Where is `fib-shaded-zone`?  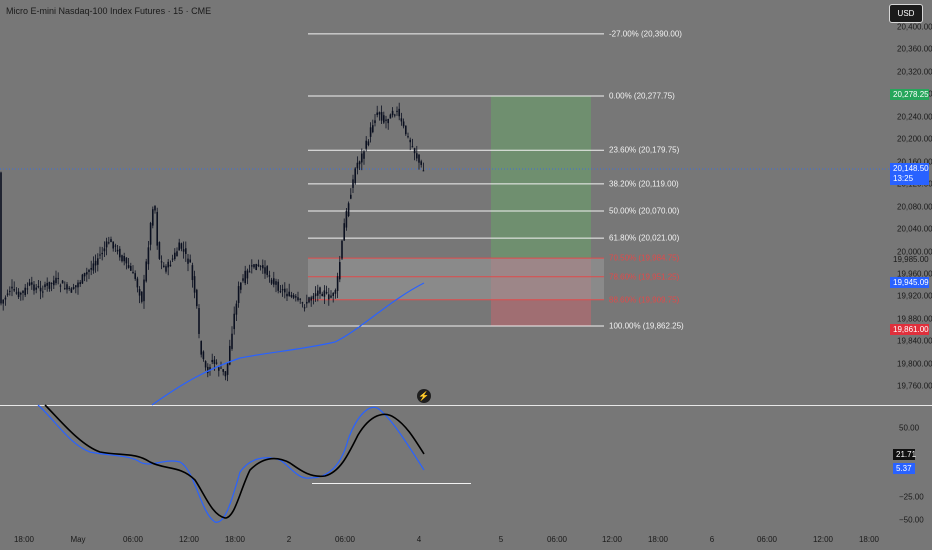 fib-shaded-zone is located at coordinates (456, 279).